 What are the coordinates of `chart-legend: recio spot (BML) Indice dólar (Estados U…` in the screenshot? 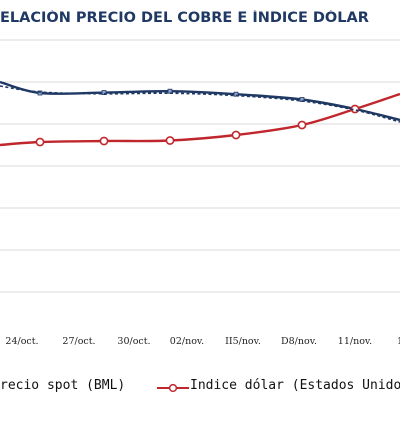 It's located at (200, 388).